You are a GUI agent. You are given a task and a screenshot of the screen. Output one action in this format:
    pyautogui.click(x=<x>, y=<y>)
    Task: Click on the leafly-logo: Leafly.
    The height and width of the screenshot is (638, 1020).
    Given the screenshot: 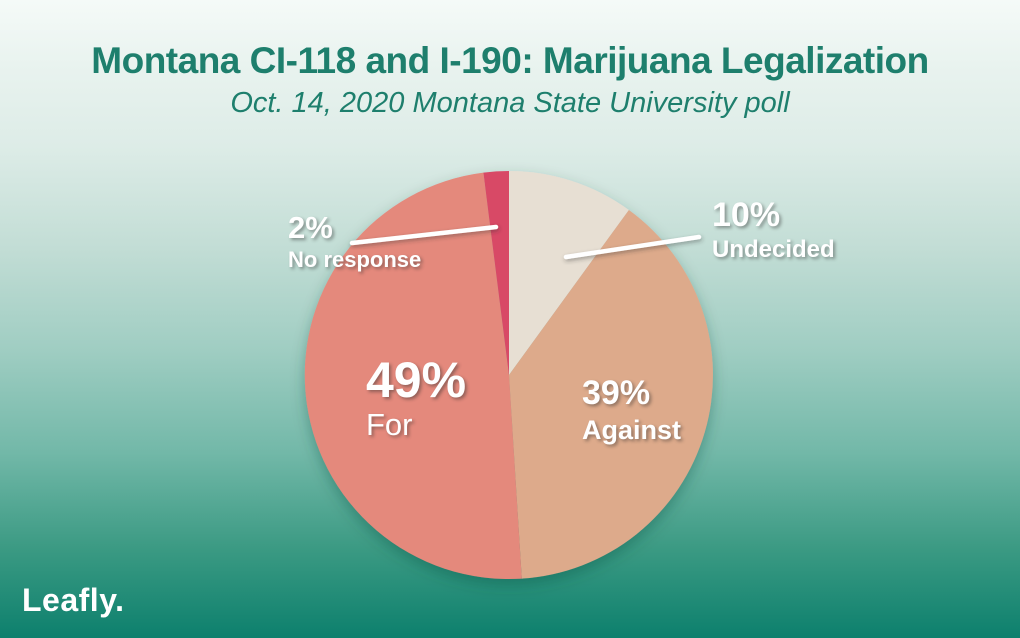 What is the action you would take?
    pyautogui.click(x=73, y=600)
    